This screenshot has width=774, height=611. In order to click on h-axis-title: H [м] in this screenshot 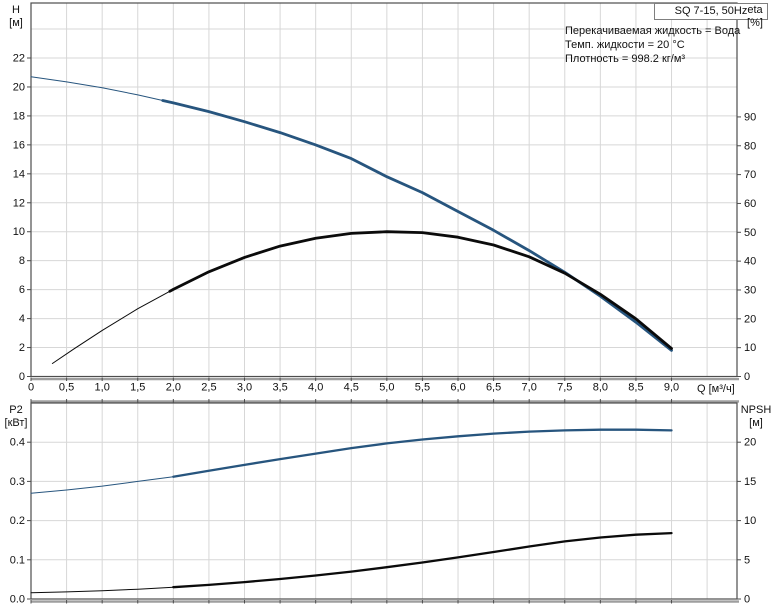, I will do `click(16, 17)`.